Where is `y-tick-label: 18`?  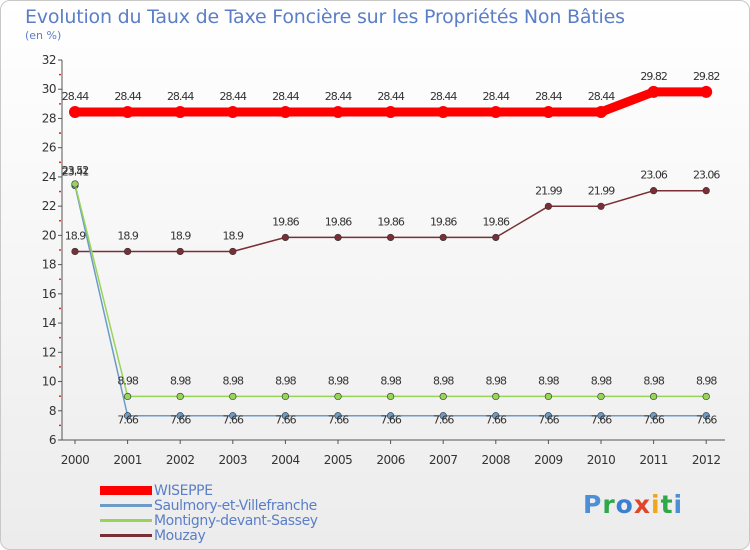 y-tick-label: 18 is located at coordinates (49, 265).